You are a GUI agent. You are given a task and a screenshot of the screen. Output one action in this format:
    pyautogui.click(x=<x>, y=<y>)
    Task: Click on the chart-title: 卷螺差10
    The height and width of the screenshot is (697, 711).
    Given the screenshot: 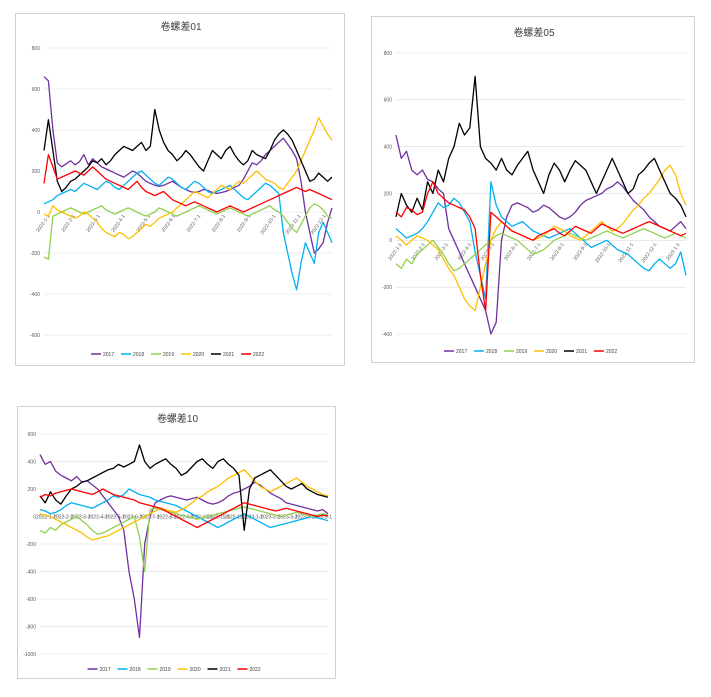 What is the action you would take?
    pyautogui.click(x=178, y=418)
    